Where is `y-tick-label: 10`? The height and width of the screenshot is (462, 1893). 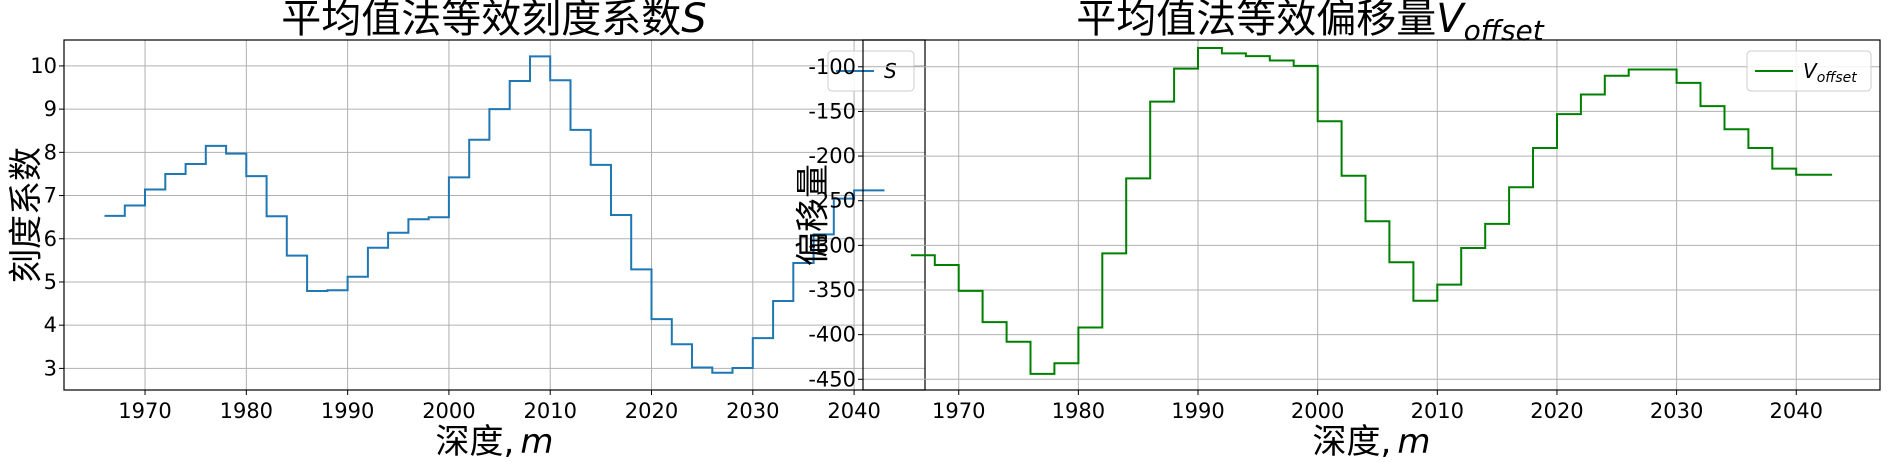 y-tick-label: 10 is located at coordinates (43, 66).